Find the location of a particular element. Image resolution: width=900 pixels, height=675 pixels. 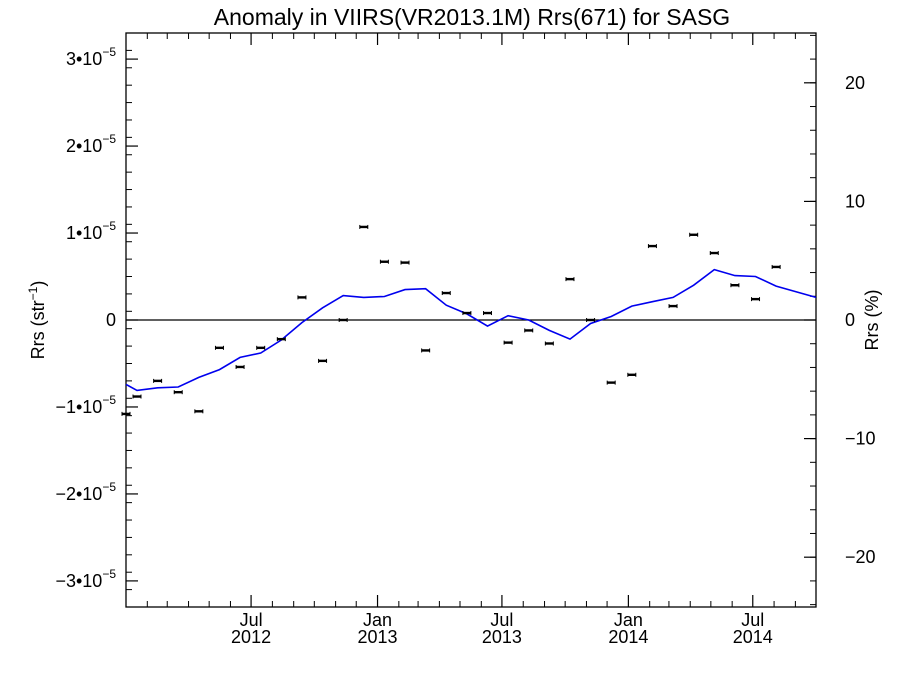

trend-line is located at coordinates (471, 330).